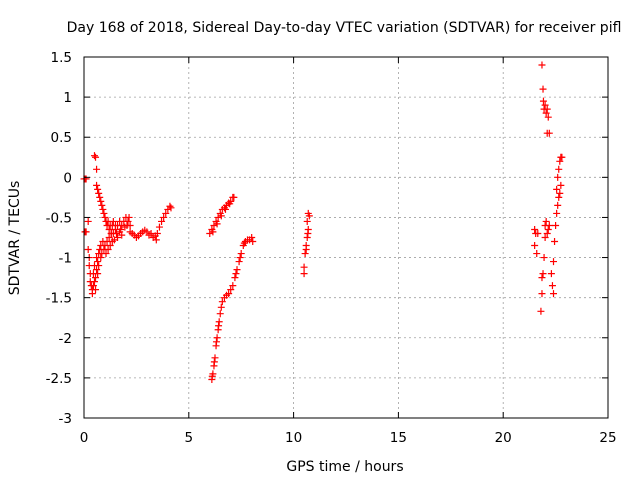 This screenshot has height=480, width=640. Describe the element at coordinates (344, 467) in the screenshot. I see `x-axis-label: GPS time / hours` at that location.